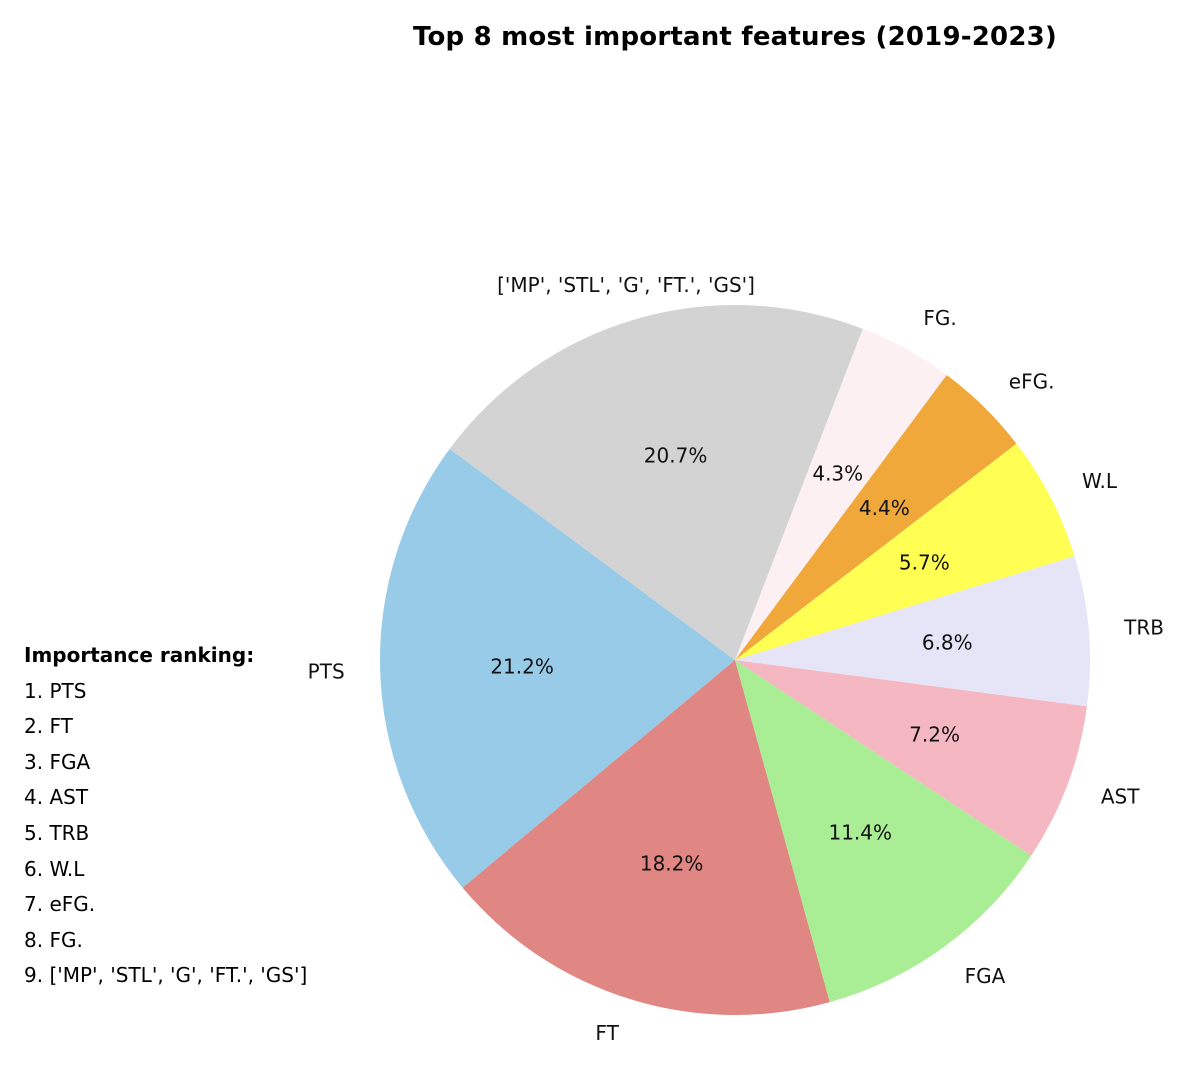 The width and height of the screenshot is (1180, 1084). I want to click on ranking-item: 9. ['MP', 'STL', 'G', 'FT.', 'GS'], so click(166, 975).